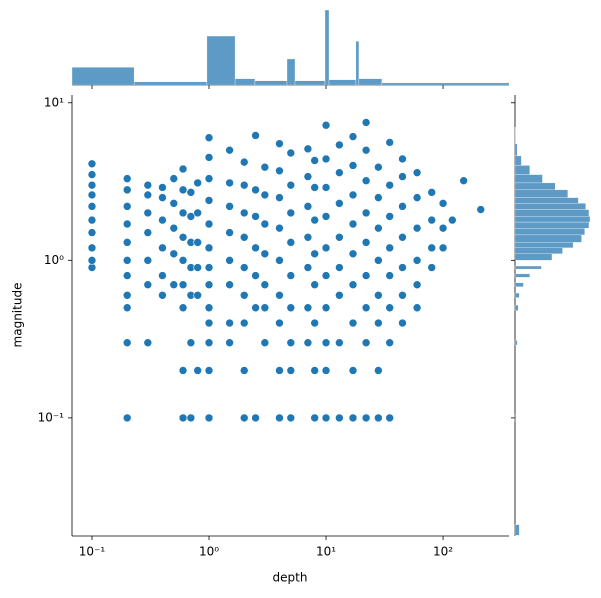 This screenshot has height=598, width=601. Describe the element at coordinates (54, 102) in the screenshot. I see `y-tick-label: 10¹` at that location.